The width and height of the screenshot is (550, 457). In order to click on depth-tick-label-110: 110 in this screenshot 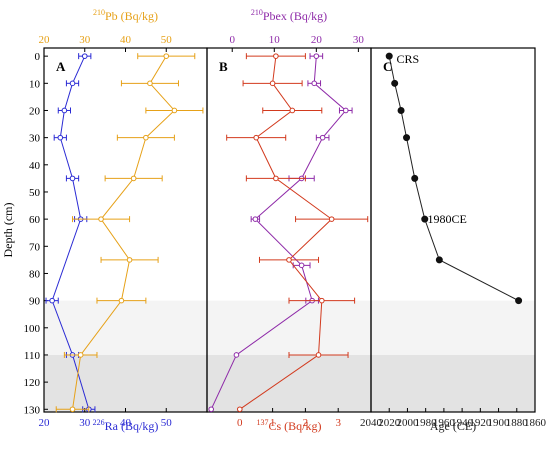, I will do `click(32, 356)`.